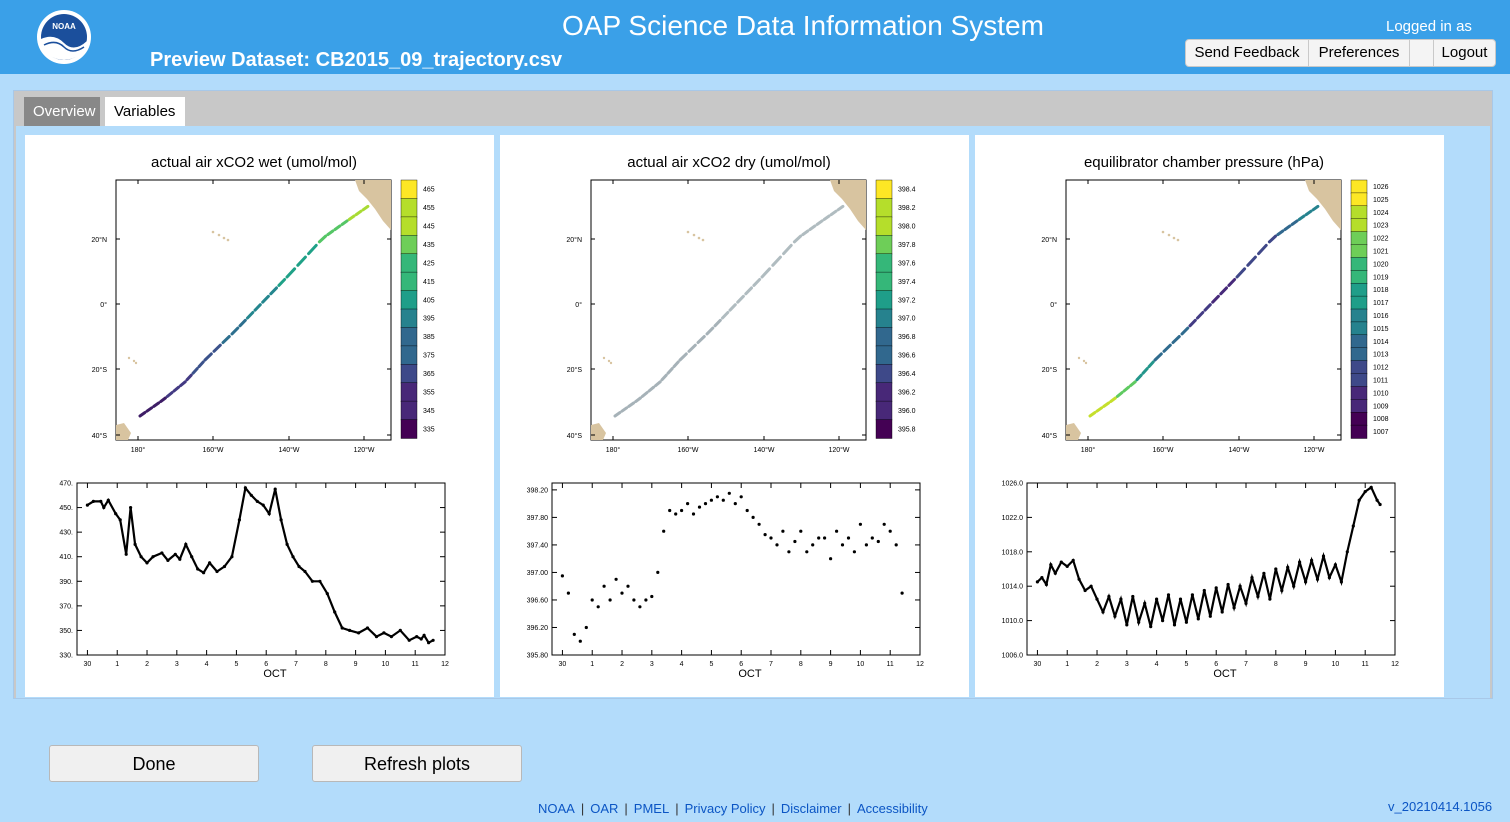  What do you see at coordinates (1359, 53) in the screenshot?
I see `preferences-button: Preferences` at bounding box center [1359, 53].